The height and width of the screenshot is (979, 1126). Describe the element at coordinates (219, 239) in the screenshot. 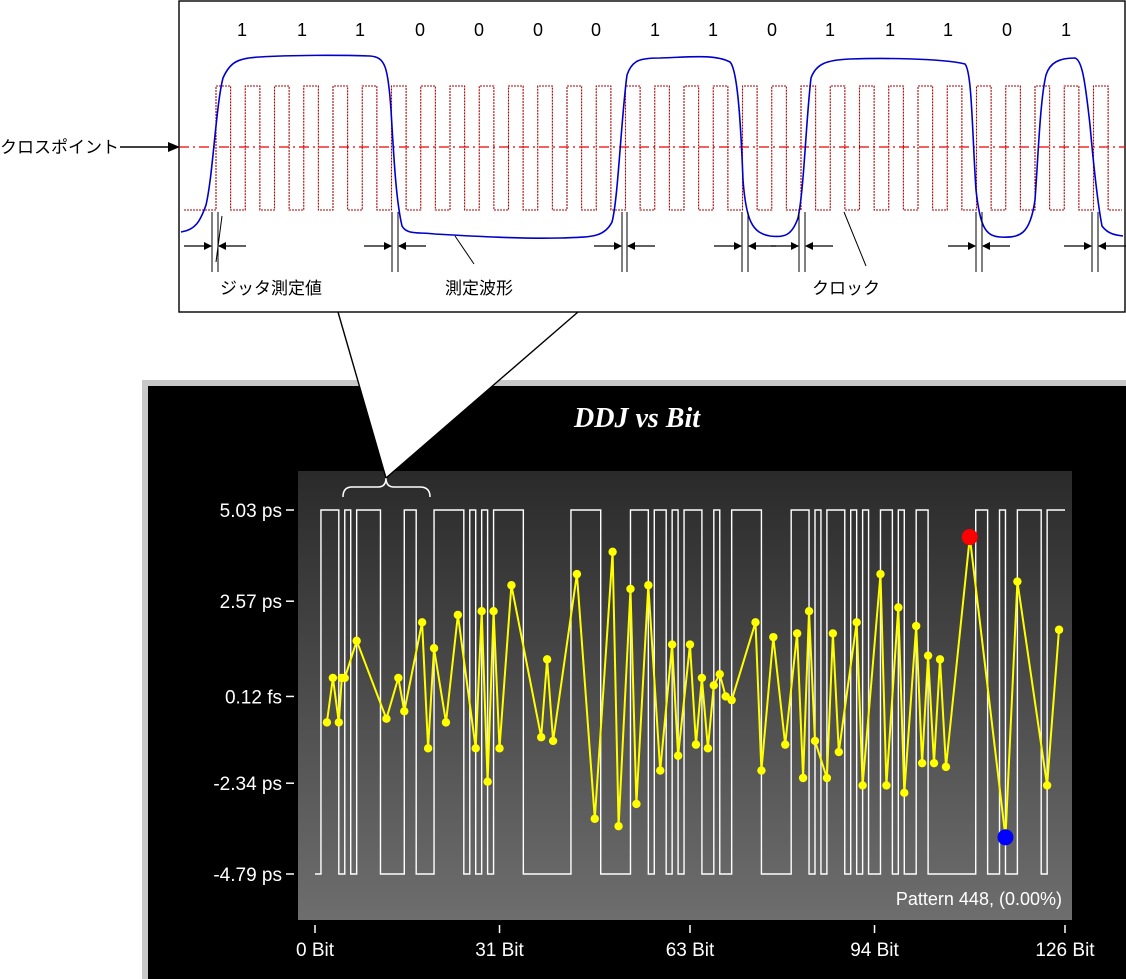

I see `jitter-label-leader` at that location.